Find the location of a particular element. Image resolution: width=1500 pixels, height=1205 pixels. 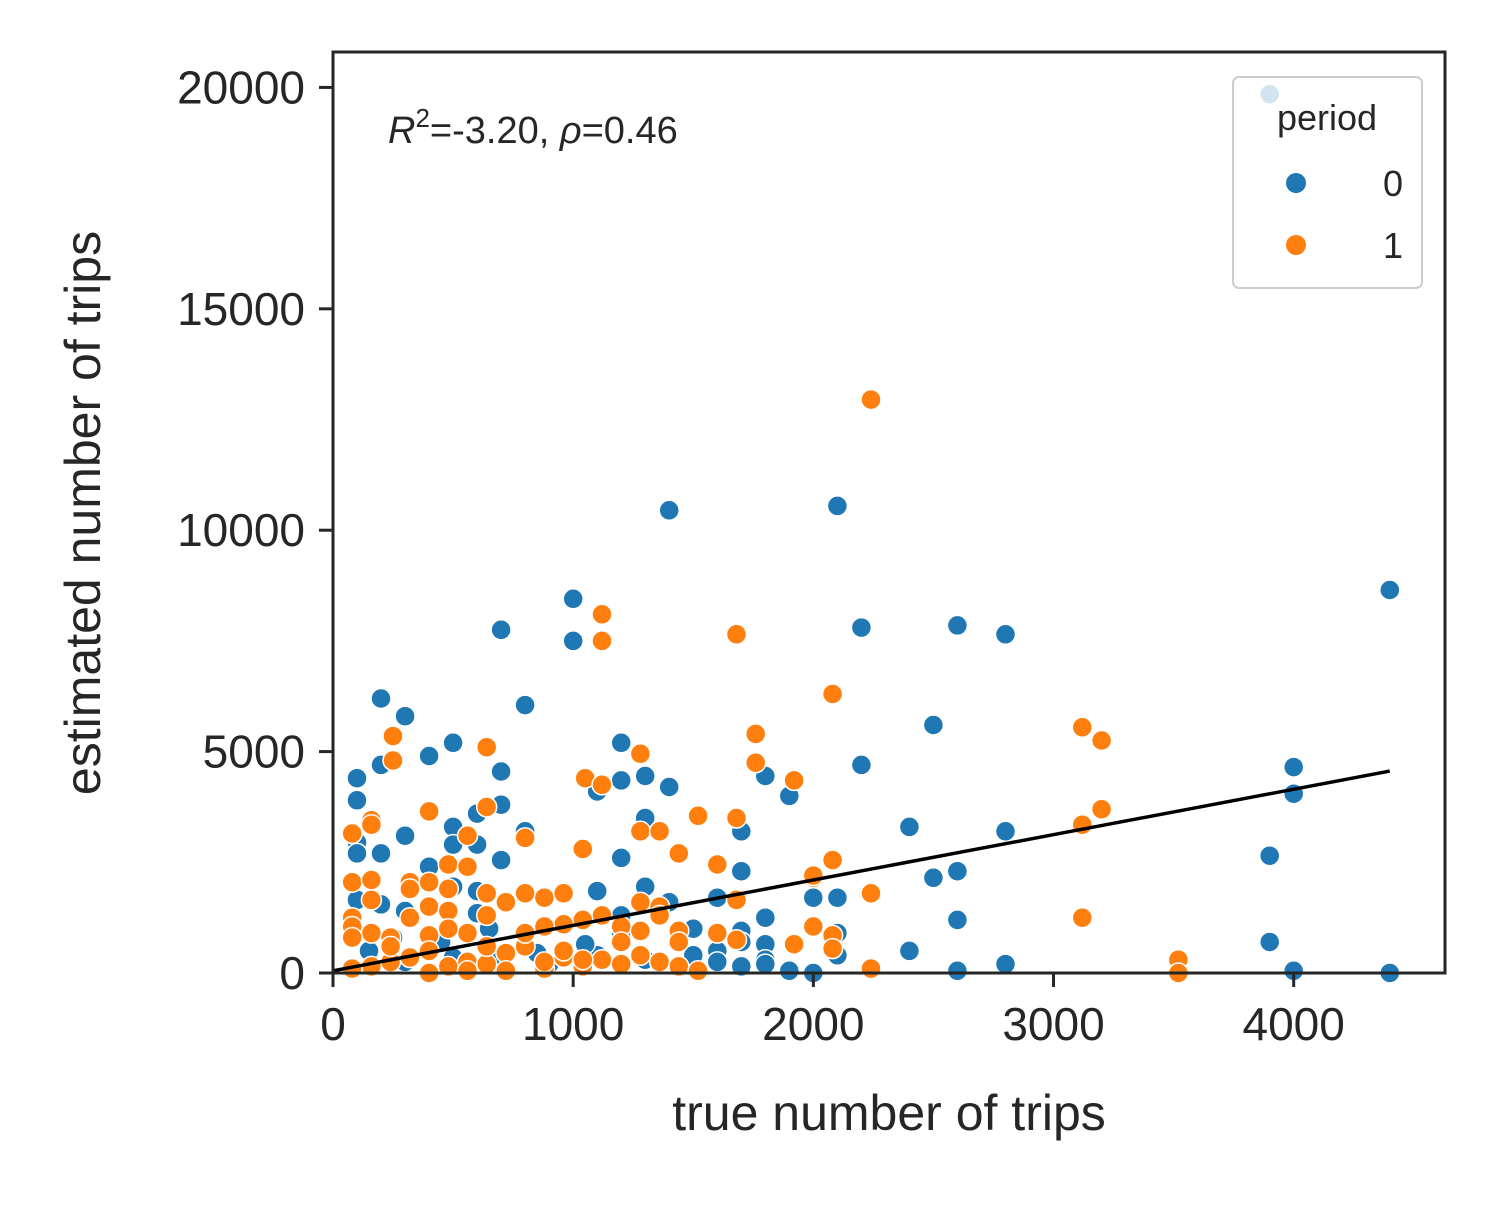

y-tick-label-10000: 10000 is located at coordinates (241, 530).